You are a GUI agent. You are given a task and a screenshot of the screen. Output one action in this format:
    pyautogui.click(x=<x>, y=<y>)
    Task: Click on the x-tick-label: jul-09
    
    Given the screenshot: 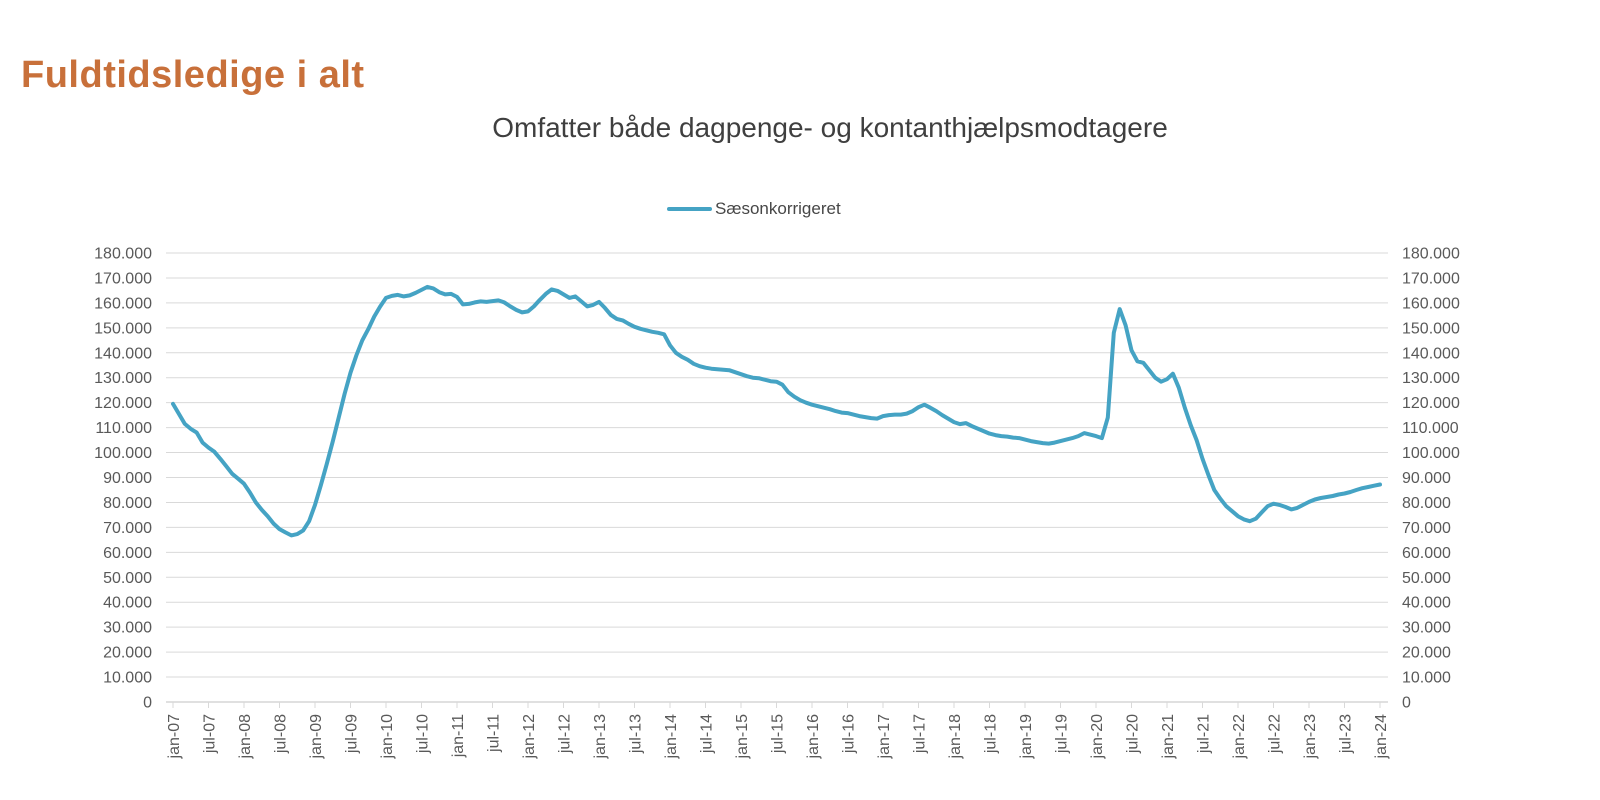 What is the action you would take?
    pyautogui.click(x=352, y=734)
    